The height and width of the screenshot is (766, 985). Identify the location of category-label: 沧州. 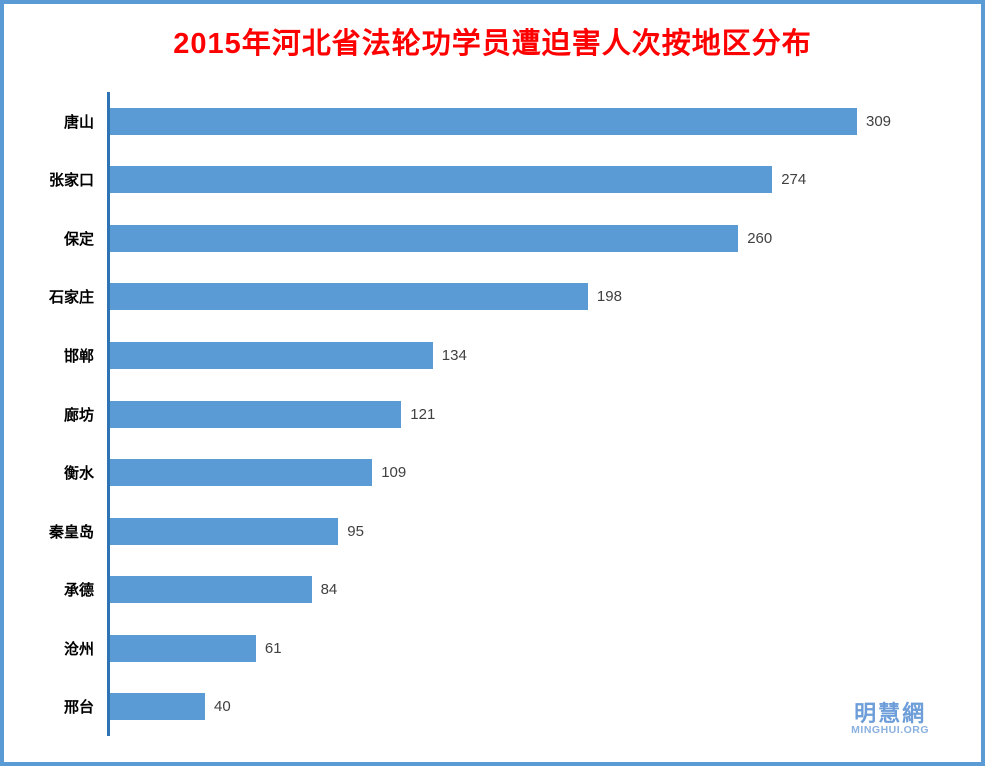
(78, 649).